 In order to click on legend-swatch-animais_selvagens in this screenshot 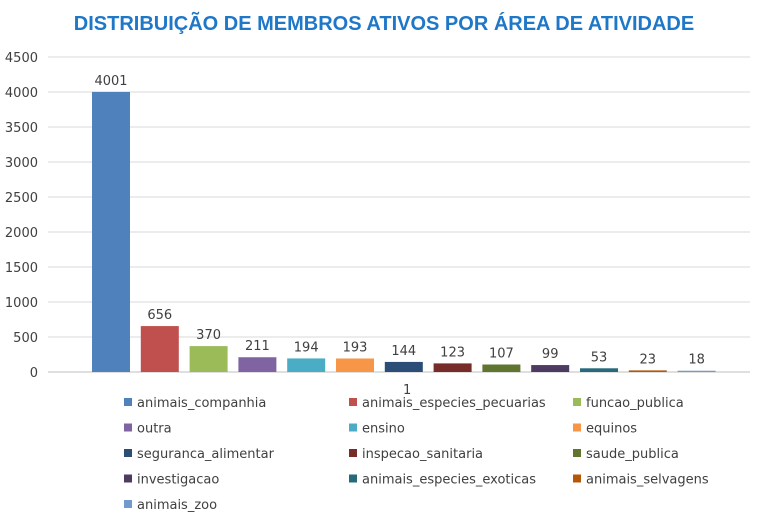, I will do `click(577, 478)`.